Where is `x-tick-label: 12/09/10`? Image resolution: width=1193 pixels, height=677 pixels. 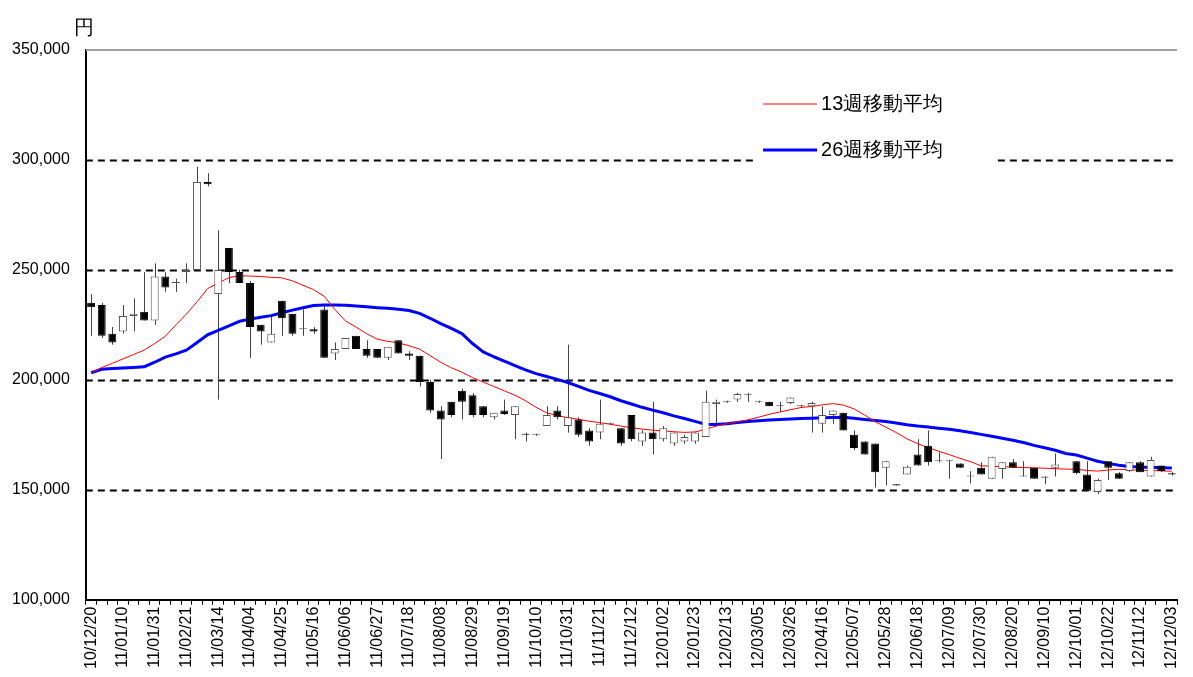
x-tick-label: 12/09/10 is located at coordinates (1044, 637).